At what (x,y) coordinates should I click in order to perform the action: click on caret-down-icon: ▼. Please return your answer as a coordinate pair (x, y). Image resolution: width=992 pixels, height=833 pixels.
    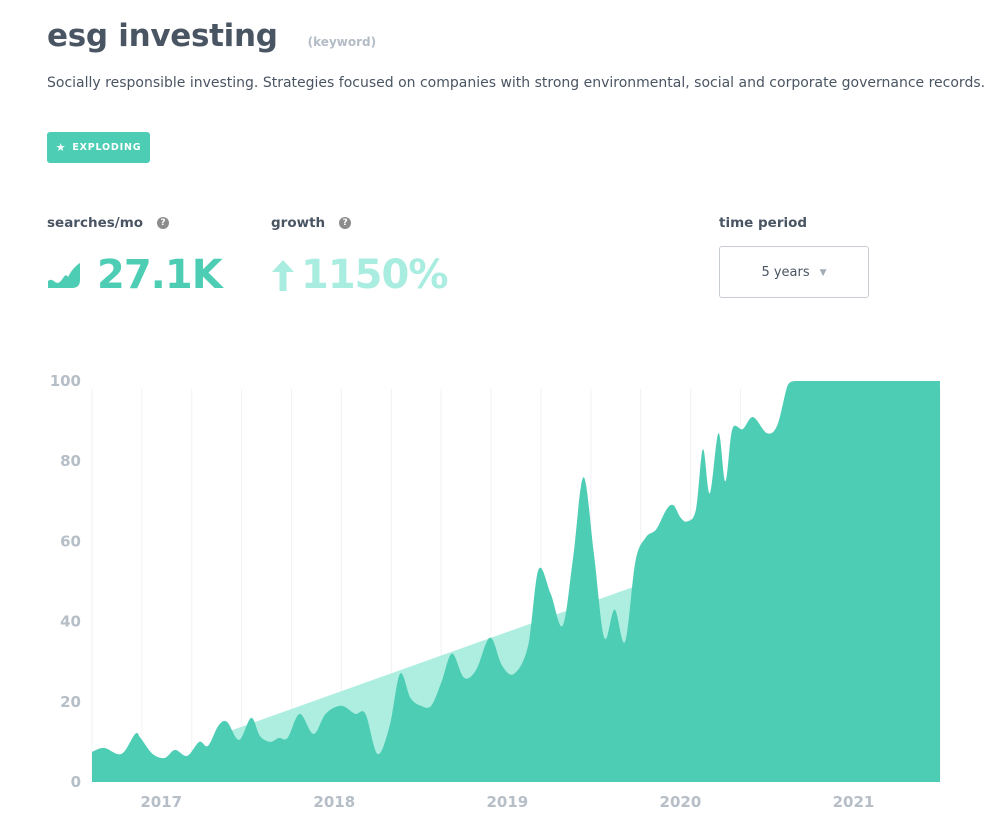
    Looking at the image, I should click on (823, 273).